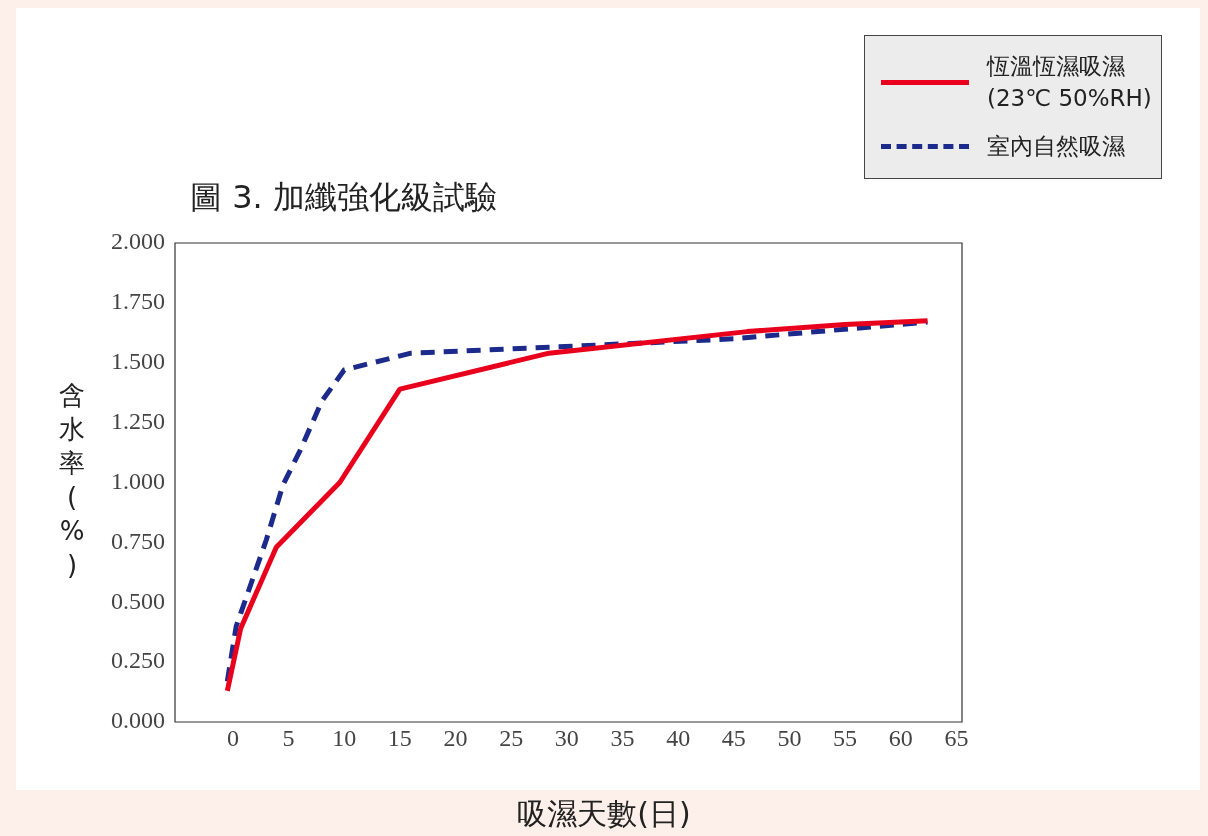 This screenshot has width=1208, height=836. What do you see at coordinates (956, 737) in the screenshot?
I see `x-tick-label: 65` at bounding box center [956, 737].